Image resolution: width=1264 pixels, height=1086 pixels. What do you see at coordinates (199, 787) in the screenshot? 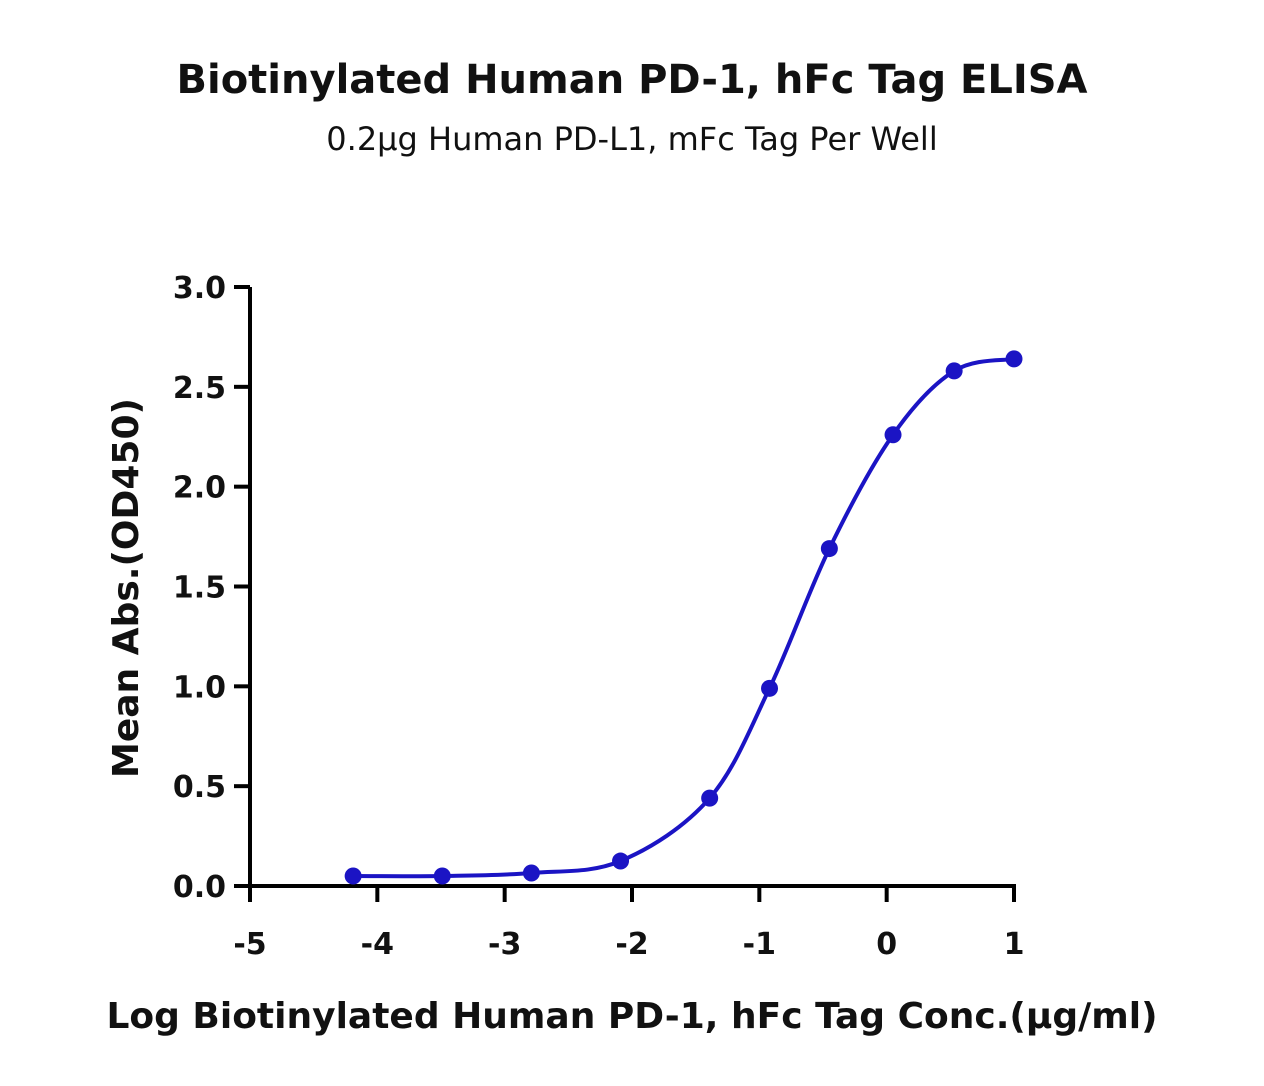
I see `y-tick-label: 0.5` at bounding box center [199, 787].